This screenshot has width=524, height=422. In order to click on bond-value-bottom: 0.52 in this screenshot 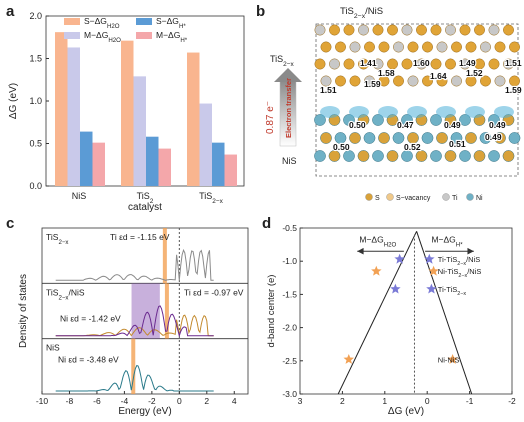, I will do `click(412, 147)`.